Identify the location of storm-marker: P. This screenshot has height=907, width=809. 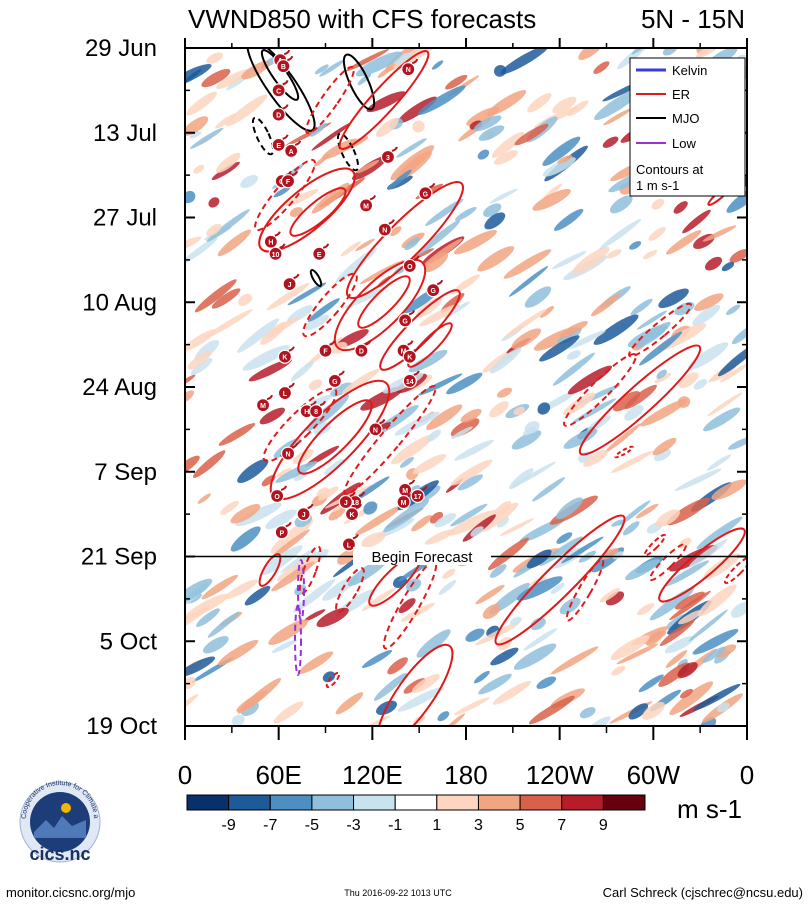
(283, 530).